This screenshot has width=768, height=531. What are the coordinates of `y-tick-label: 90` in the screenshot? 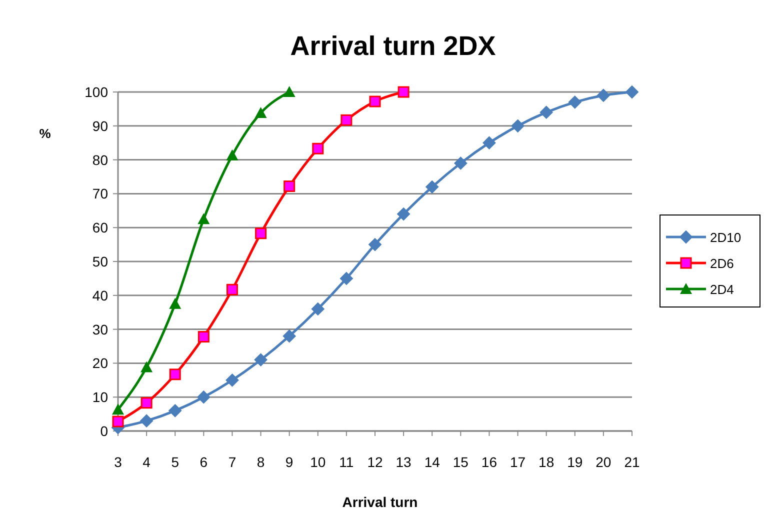 It's located at (100, 126).